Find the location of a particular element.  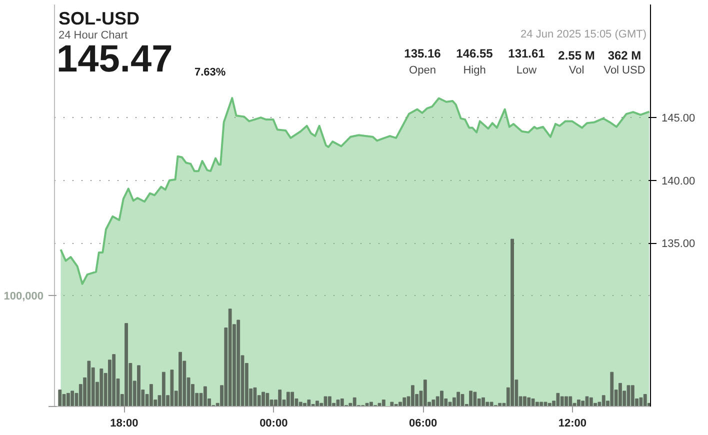

y-tick-label: 140.00 is located at coordinates (679, 181).